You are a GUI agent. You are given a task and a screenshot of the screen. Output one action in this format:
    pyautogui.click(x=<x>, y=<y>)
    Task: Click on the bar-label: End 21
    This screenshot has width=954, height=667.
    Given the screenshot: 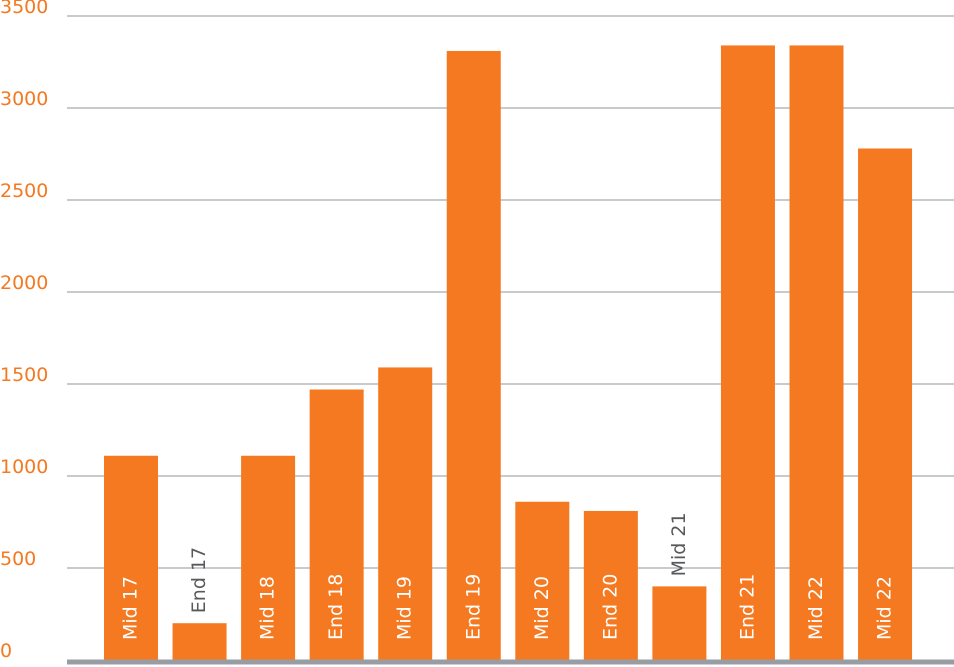 What is the action you would take?
    pyautogui.click(x=747, y=607)
    